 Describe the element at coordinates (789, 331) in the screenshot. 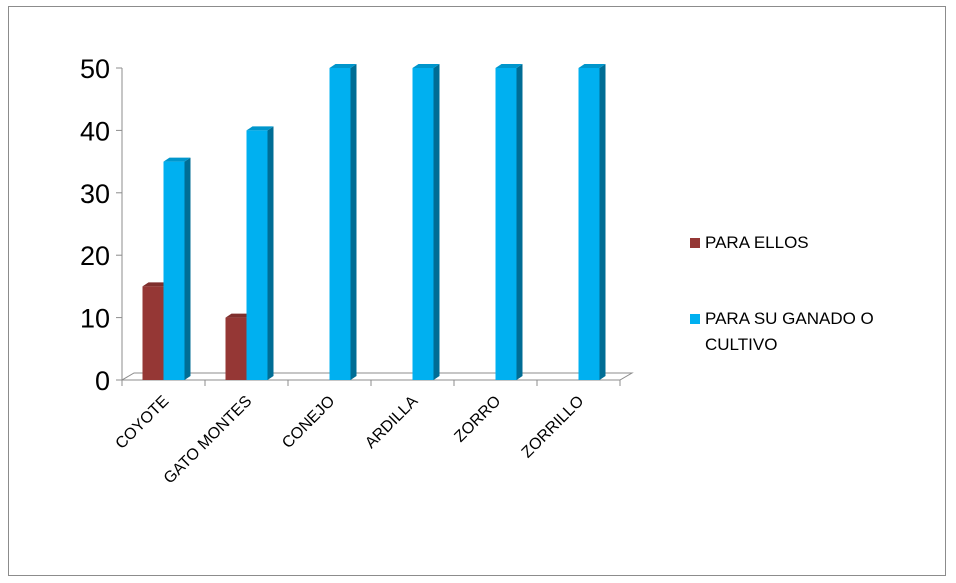

I see `legend-label: PARA SU GANADO O CULTIVO` at that location.